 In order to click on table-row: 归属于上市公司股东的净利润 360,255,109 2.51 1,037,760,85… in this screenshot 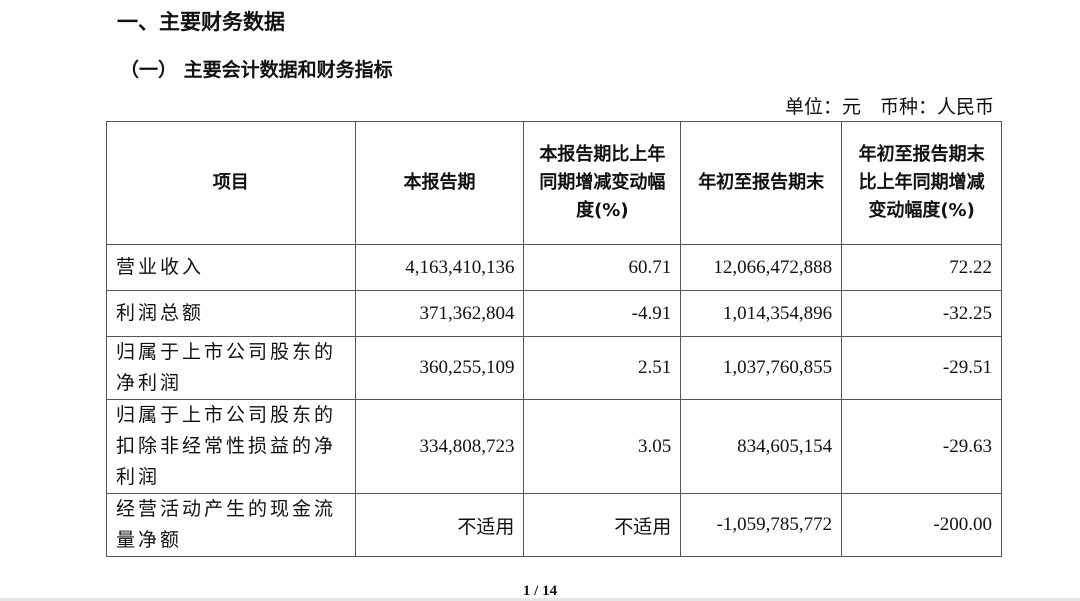, I will do `click(554, 368)`.